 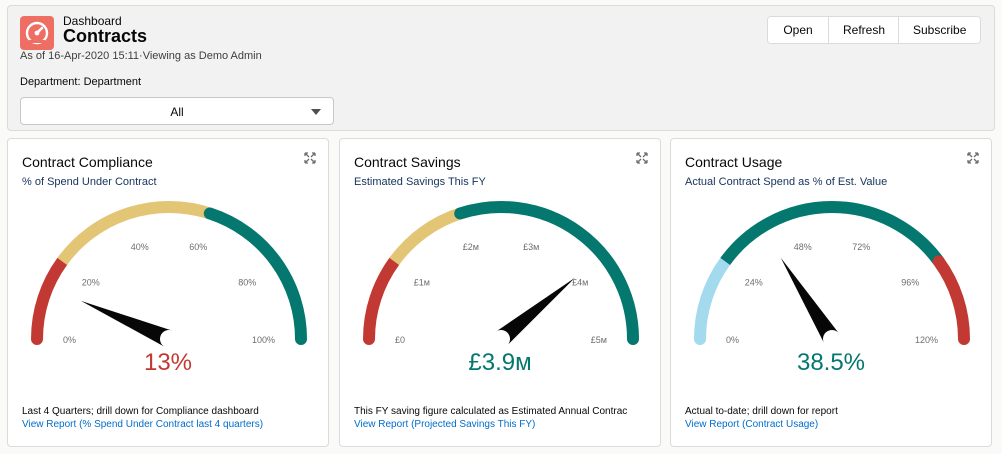 What do you see at coordinates (939, 30) in the screenshot?
I see `subscribe-button: Subscribe` at bounding box center [939, 30].